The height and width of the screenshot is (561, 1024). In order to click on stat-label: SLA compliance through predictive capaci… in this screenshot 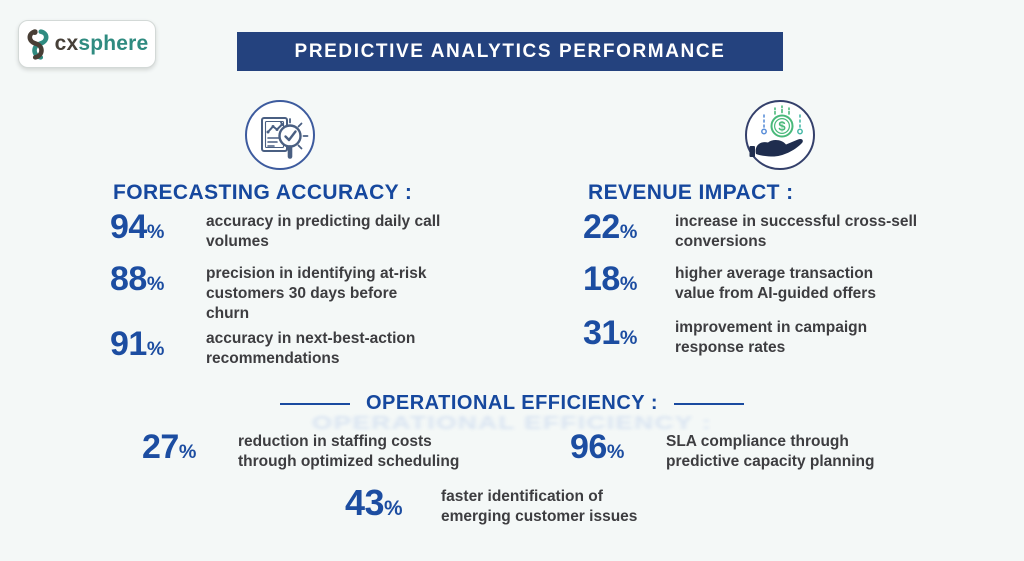, I will do `click(770, 451)`.